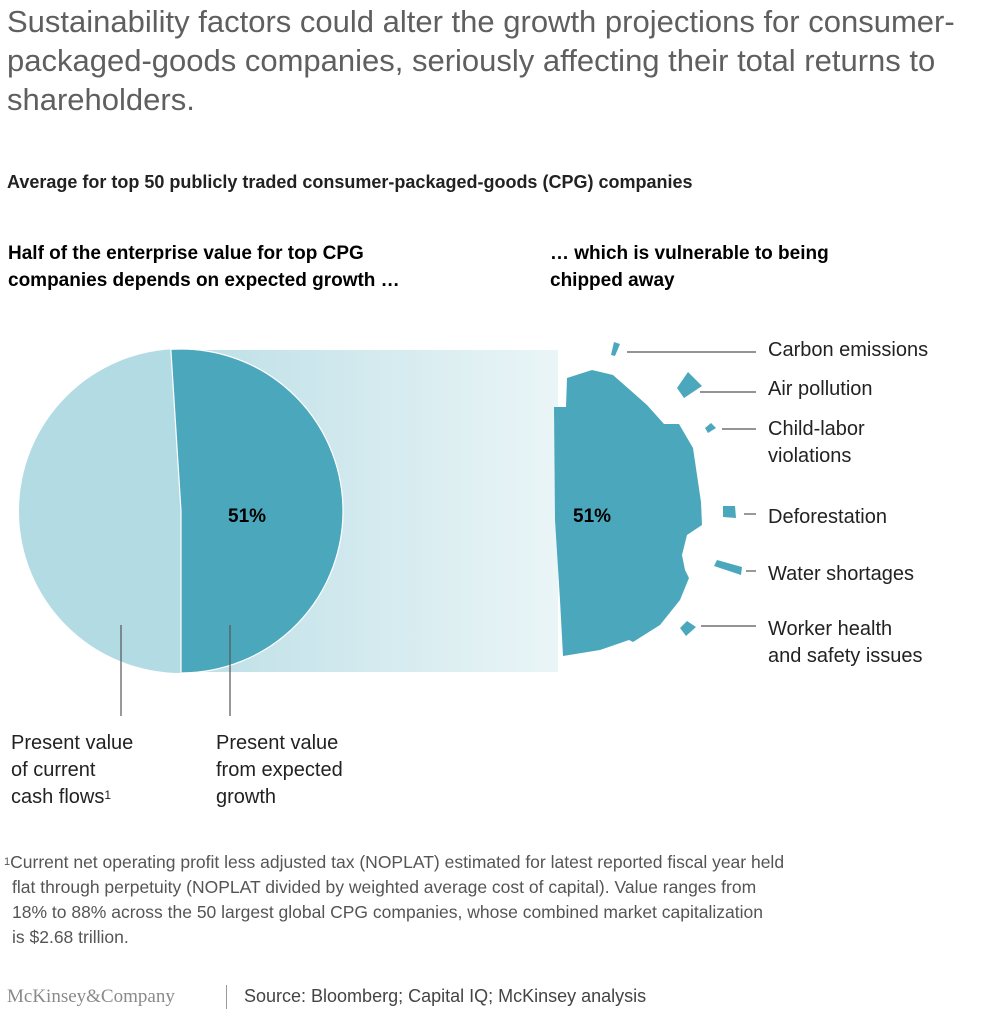 The width and height of the screenshot is (991, 1024). I want to click on chipped-growth-slice, so click(628, 513).